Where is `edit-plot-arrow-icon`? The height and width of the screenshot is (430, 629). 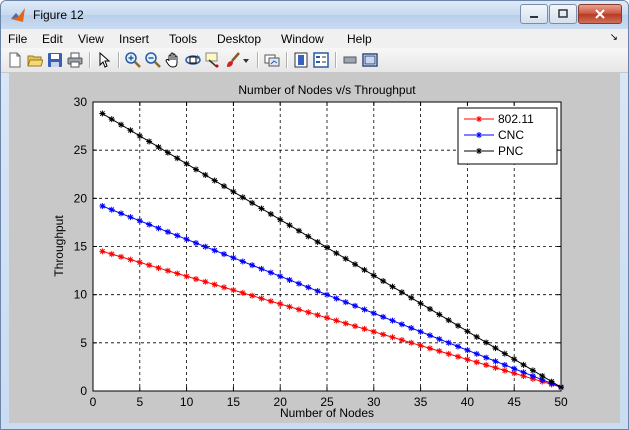 edit-plot-arrow-icon is located at coordinates (104, 60).